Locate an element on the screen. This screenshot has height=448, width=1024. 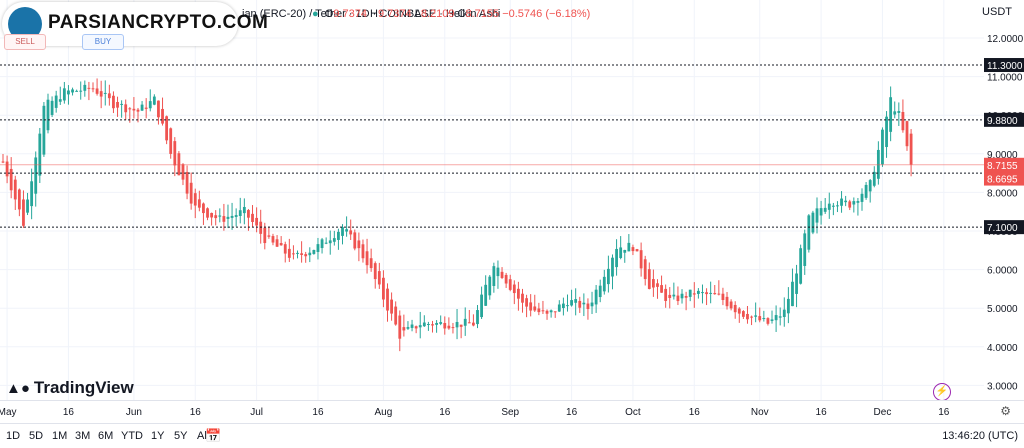
tradingview-logo: ▲● TradingView is located at coordinates (70, 388).